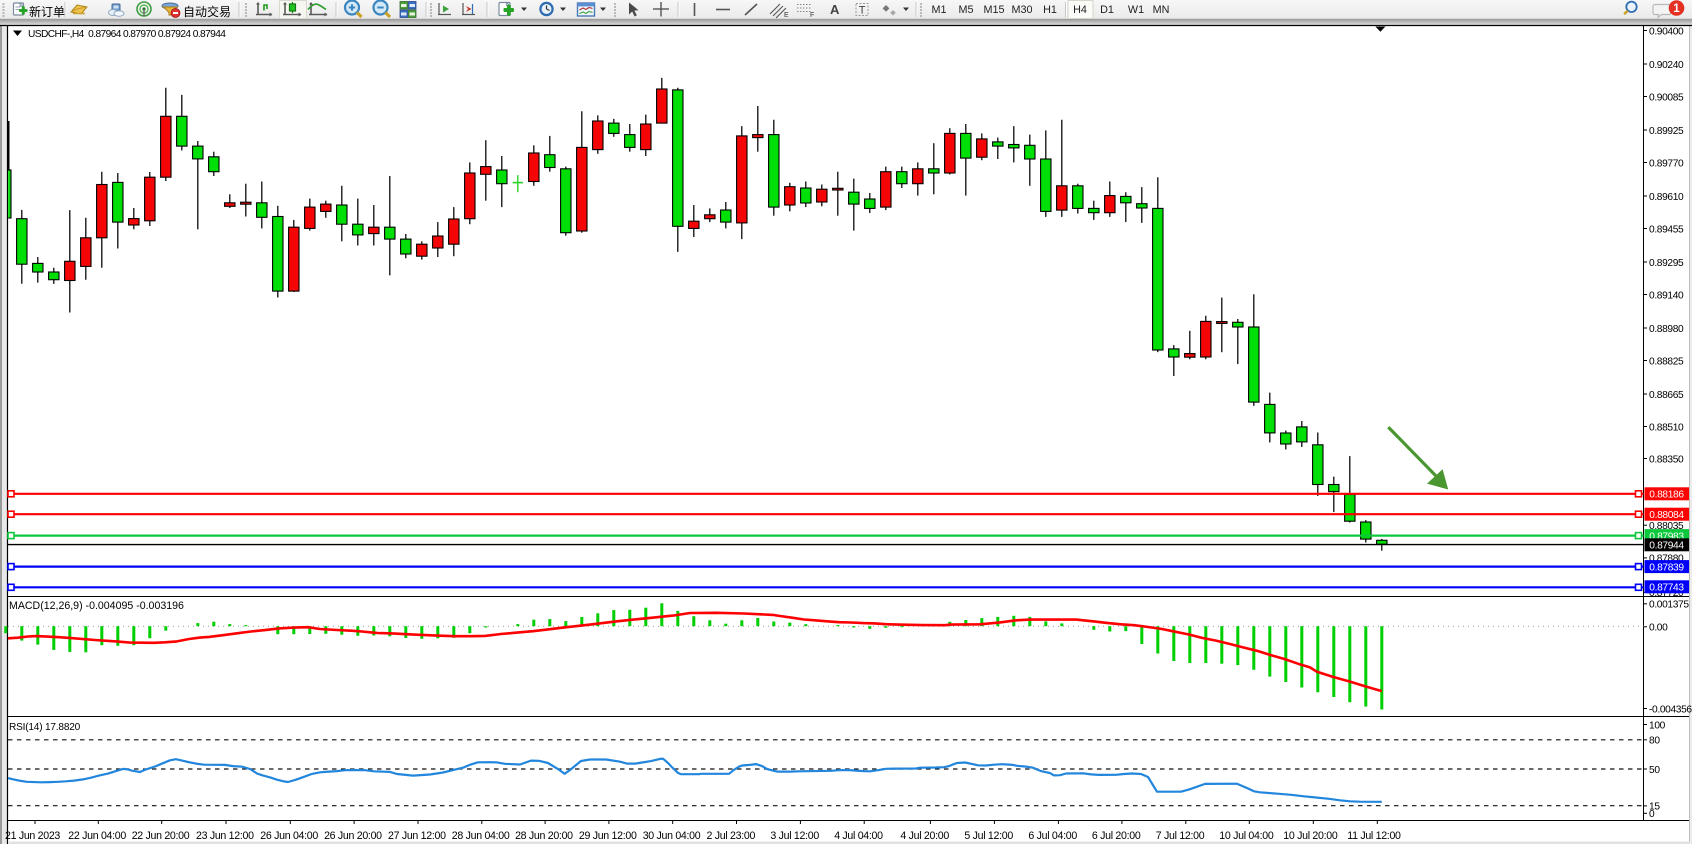  I want to click on svg-text: 50, so click(1654, 770).